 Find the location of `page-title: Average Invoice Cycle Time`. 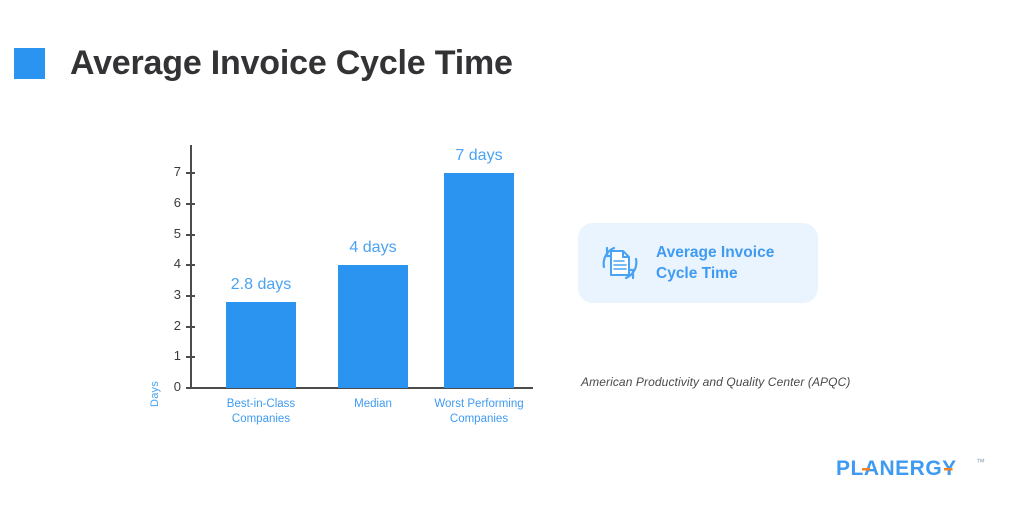

page-title: Average Invoice Cycle Time is located at coordinates (263, 63).